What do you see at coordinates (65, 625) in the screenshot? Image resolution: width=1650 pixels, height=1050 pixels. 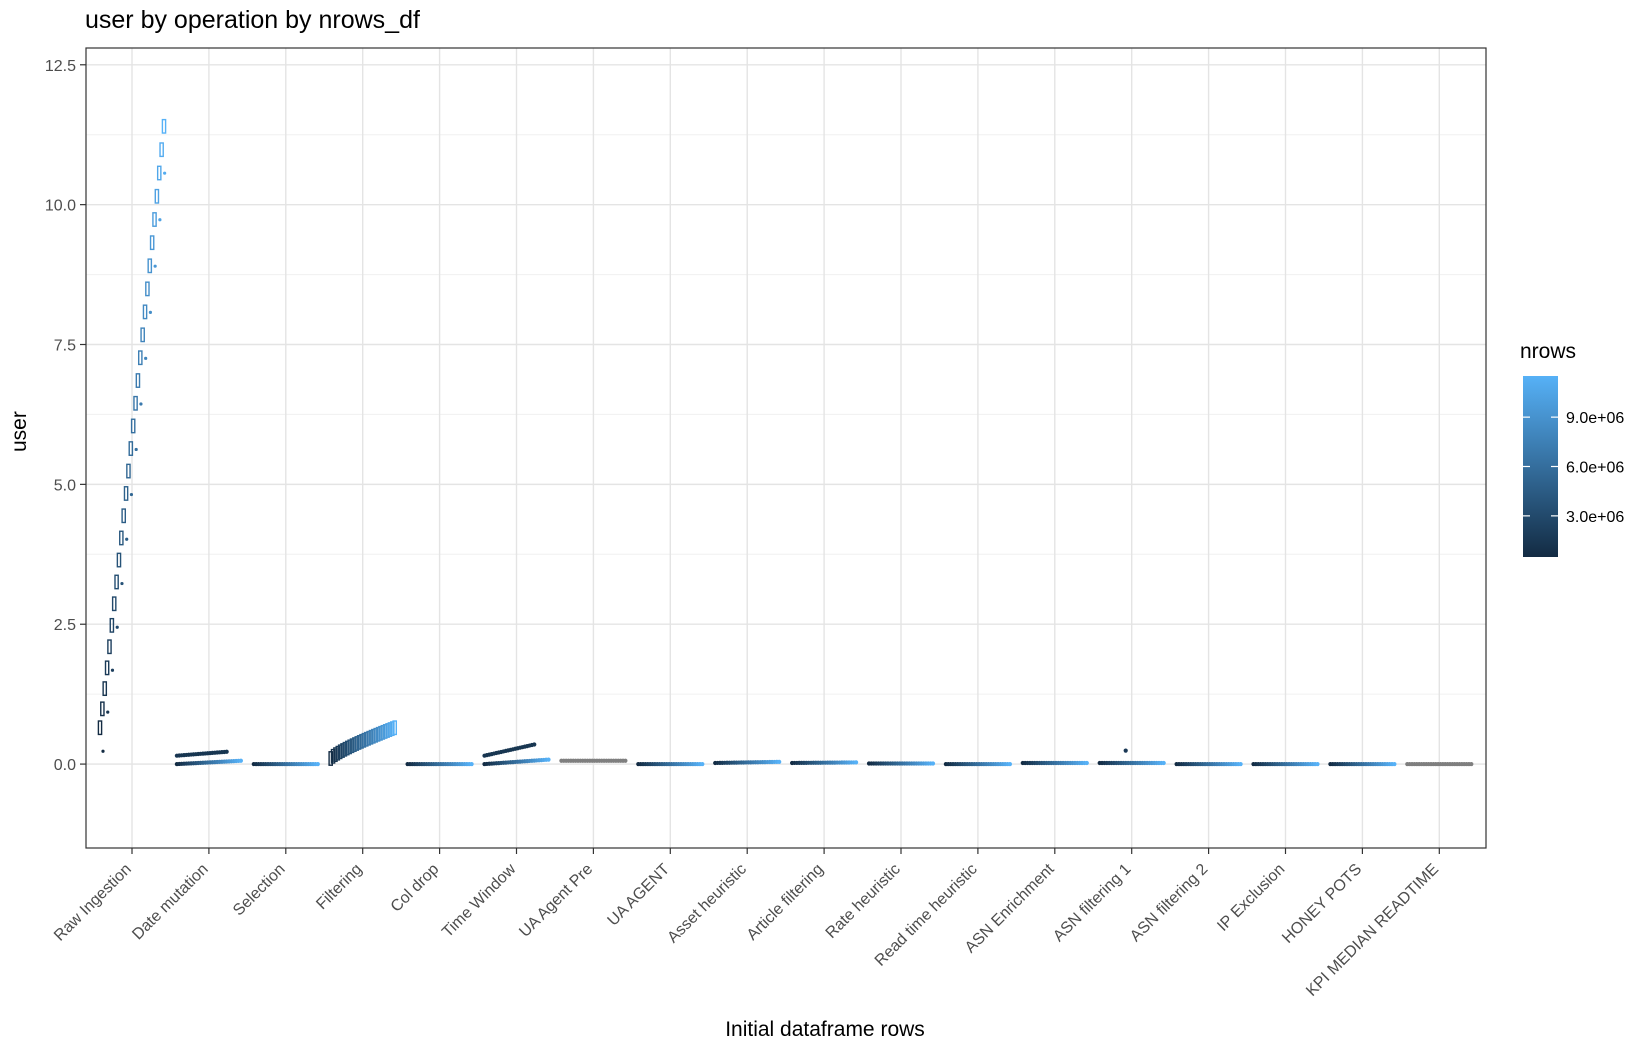 I see `y-tick-label: 2.5` at bounding box center [65, 625].